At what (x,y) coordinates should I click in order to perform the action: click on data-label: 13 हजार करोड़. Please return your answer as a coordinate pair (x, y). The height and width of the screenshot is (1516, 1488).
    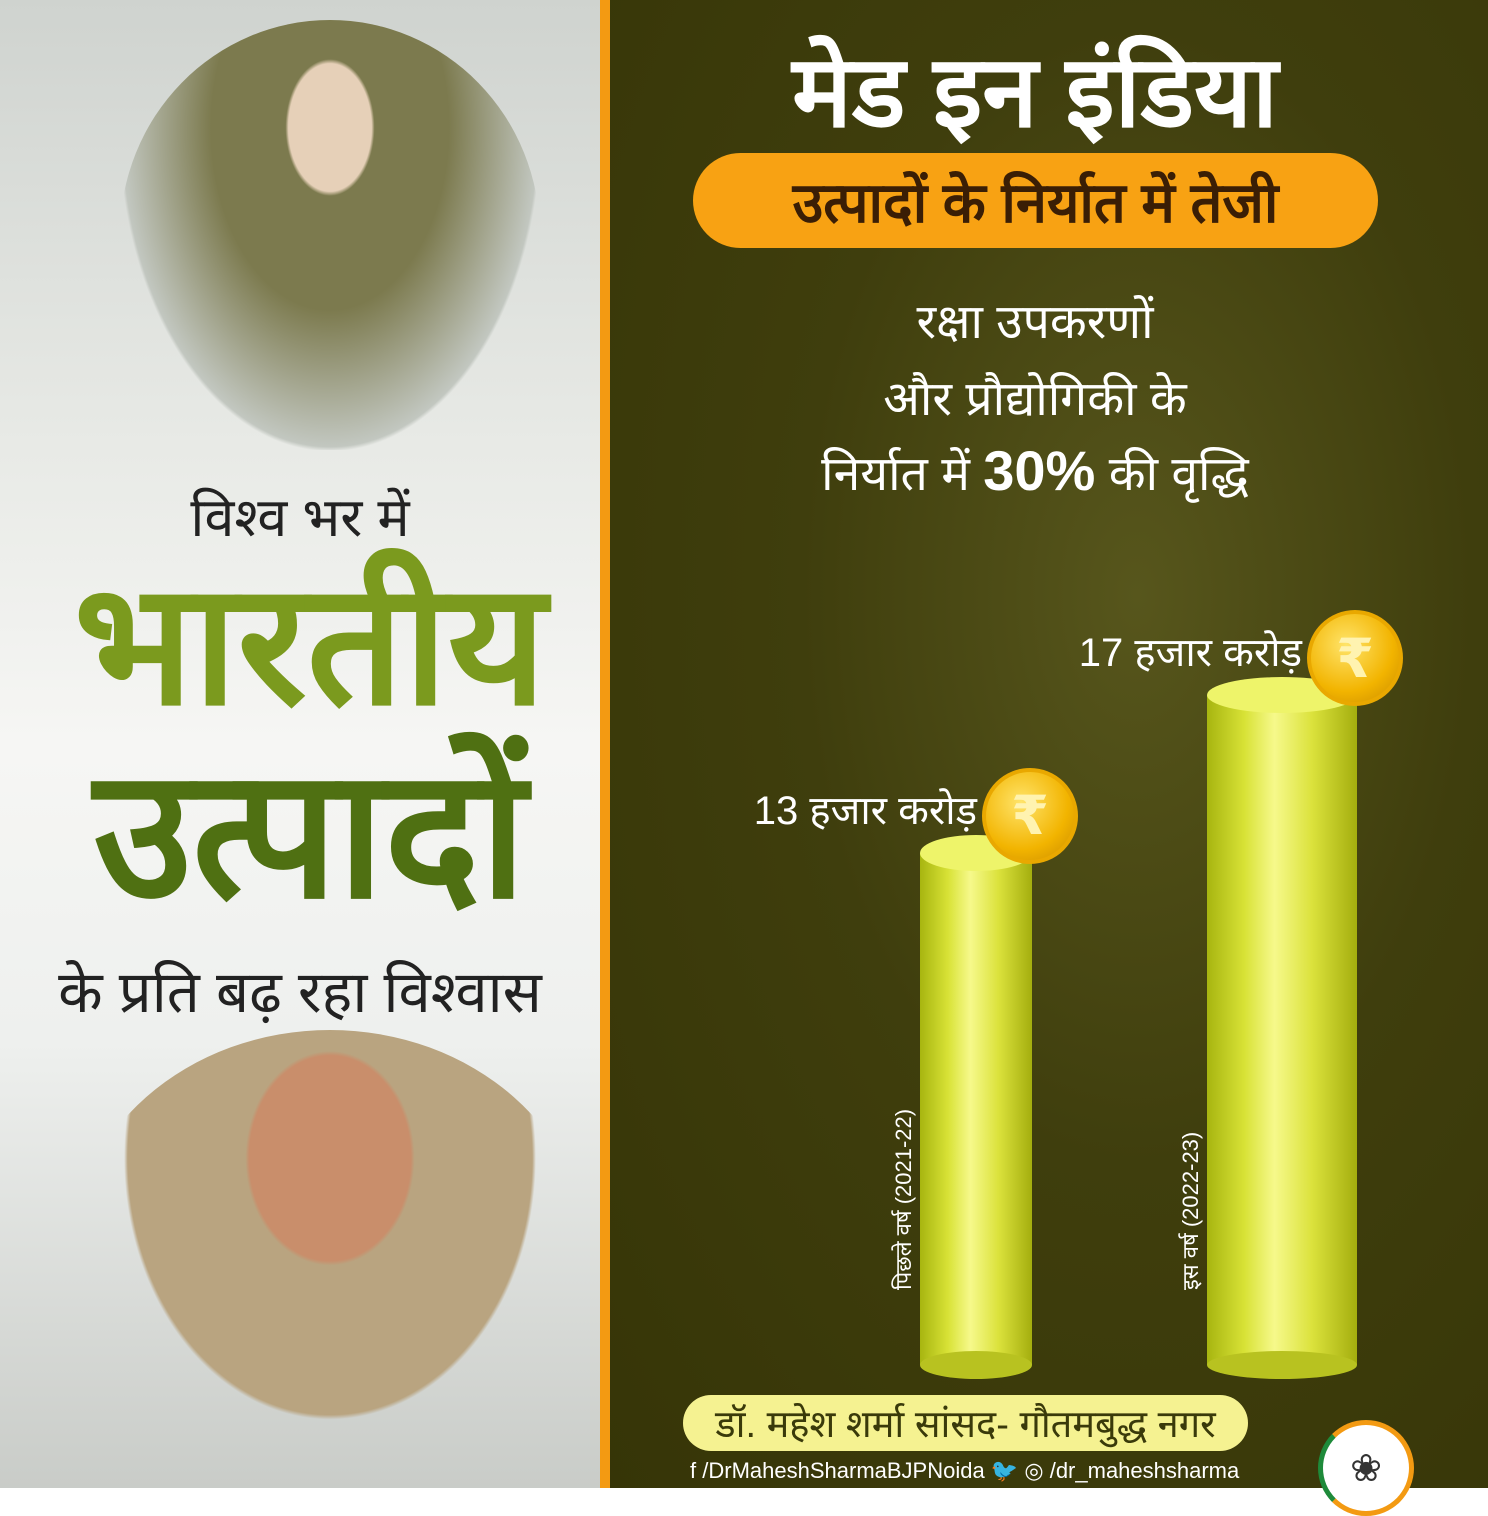
    Looking at the image, I should click on (865, 810).